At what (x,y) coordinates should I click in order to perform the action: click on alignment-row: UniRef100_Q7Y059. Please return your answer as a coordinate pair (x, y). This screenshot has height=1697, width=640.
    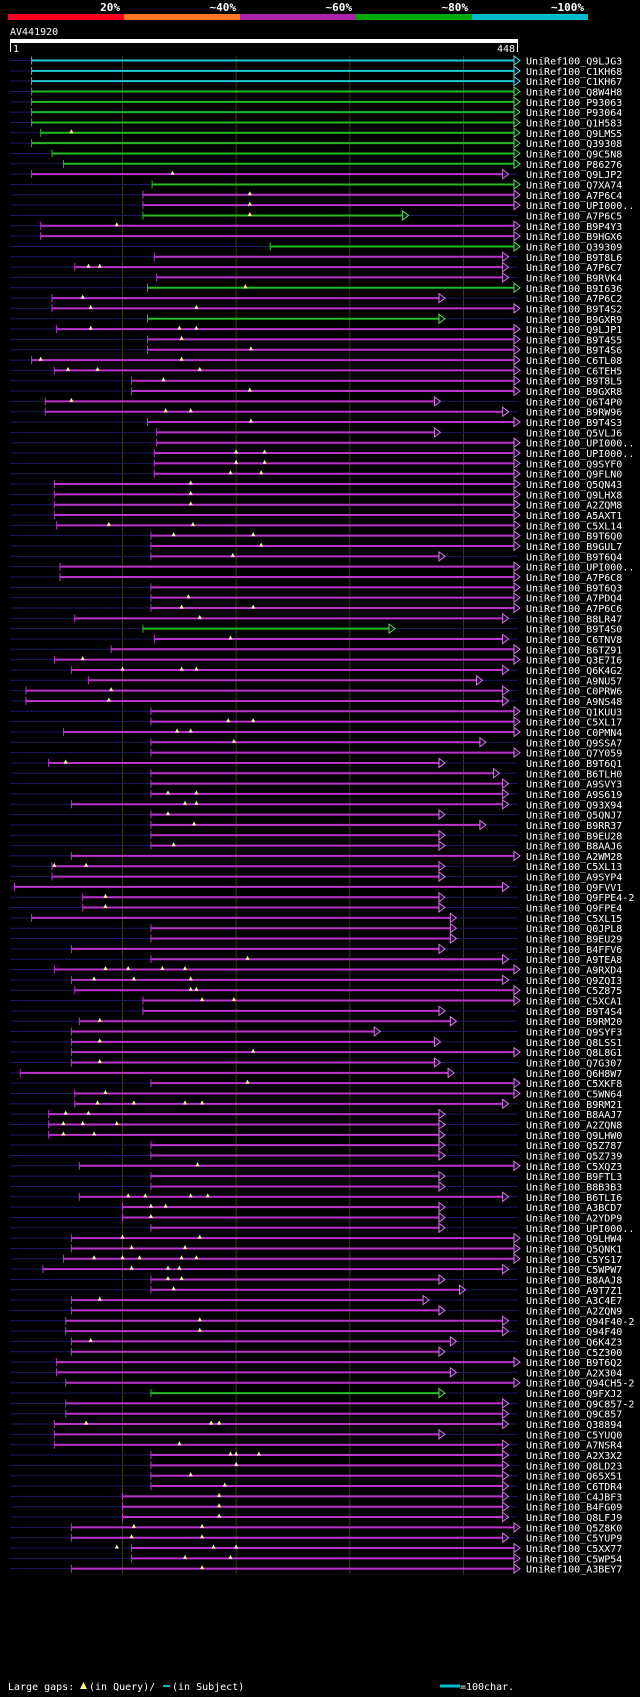
    Looking at the image, I should click on (316, 753).